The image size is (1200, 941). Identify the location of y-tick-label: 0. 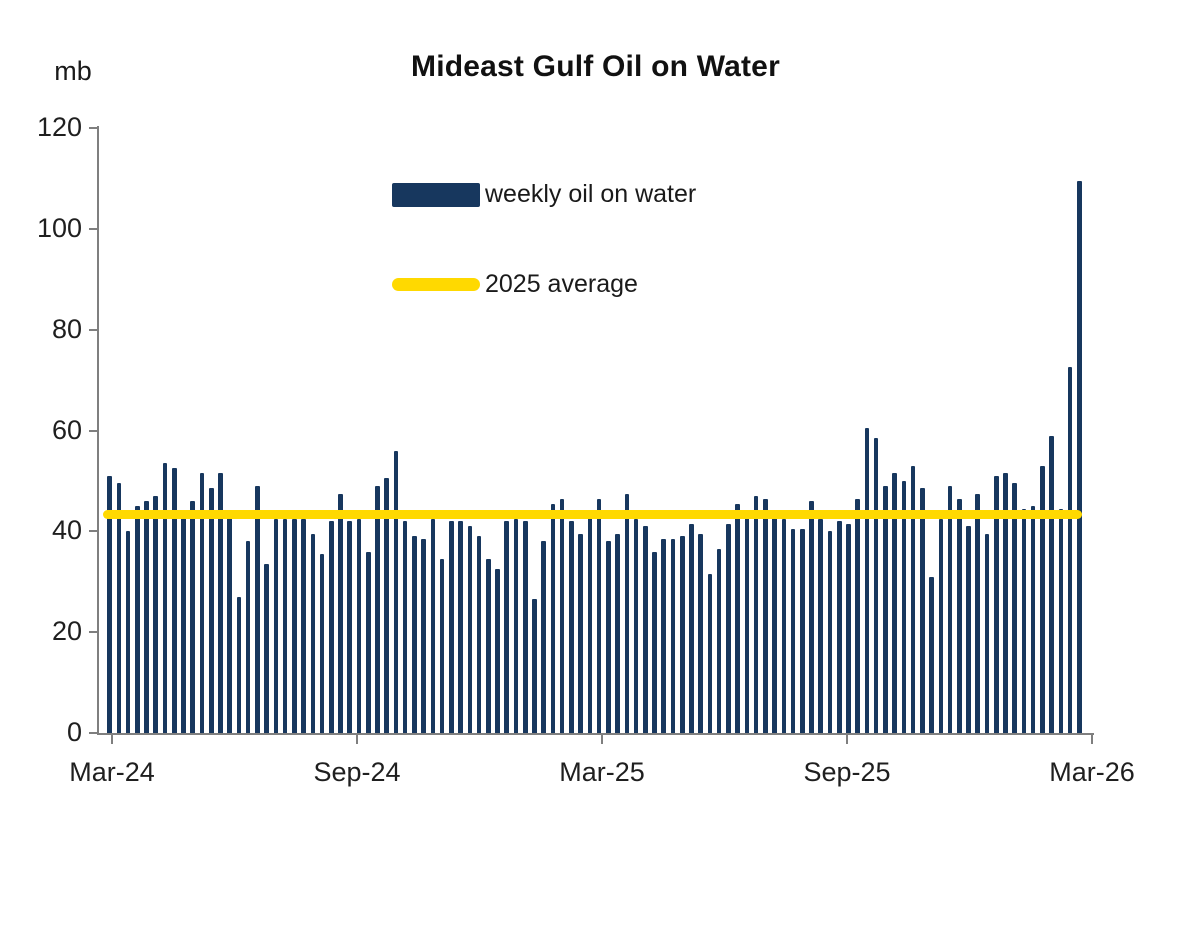
(74, 732).